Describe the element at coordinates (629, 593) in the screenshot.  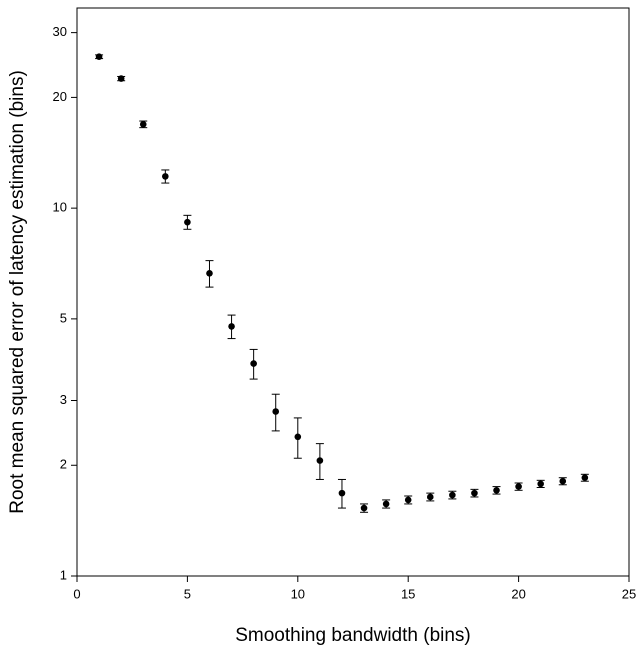
I see `x-tick-label: 25` at that location.